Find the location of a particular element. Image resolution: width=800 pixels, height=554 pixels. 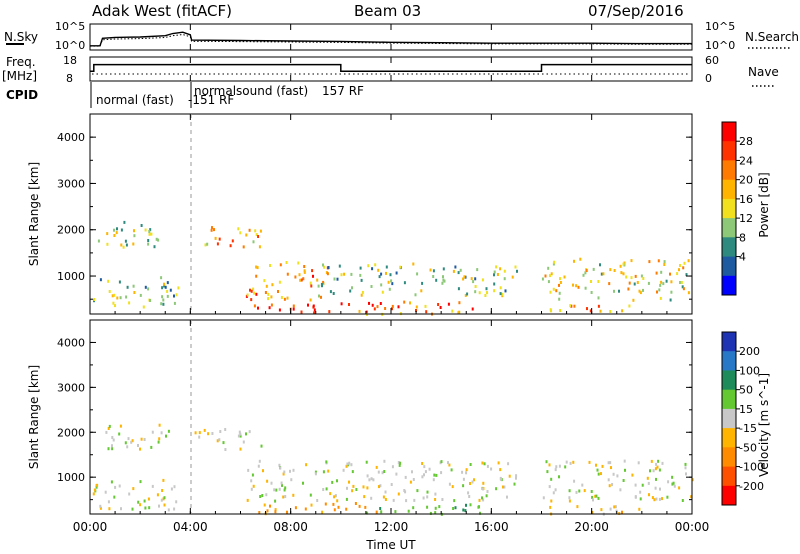

velocity-colorbar-tick-label-0: 200 is located at coordinates (749, 351).